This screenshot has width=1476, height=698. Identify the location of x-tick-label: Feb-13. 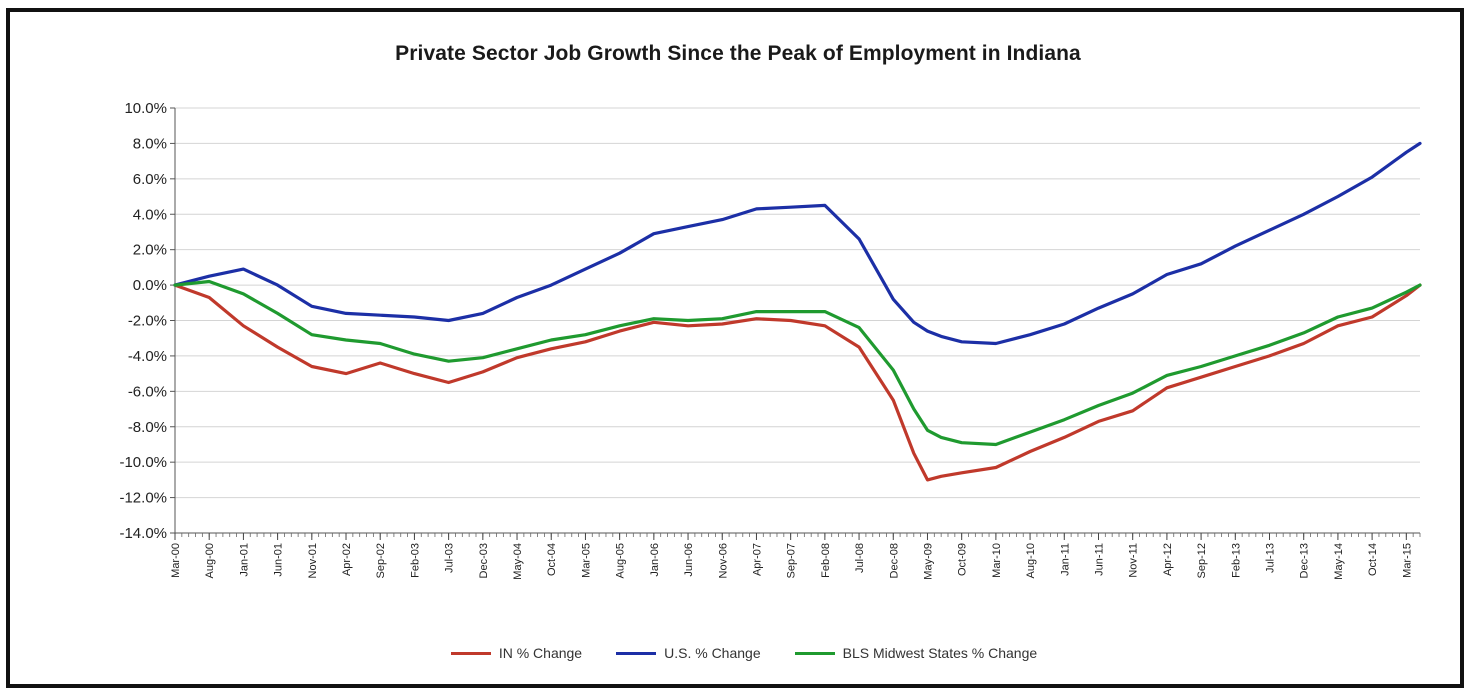
(1236, 560).